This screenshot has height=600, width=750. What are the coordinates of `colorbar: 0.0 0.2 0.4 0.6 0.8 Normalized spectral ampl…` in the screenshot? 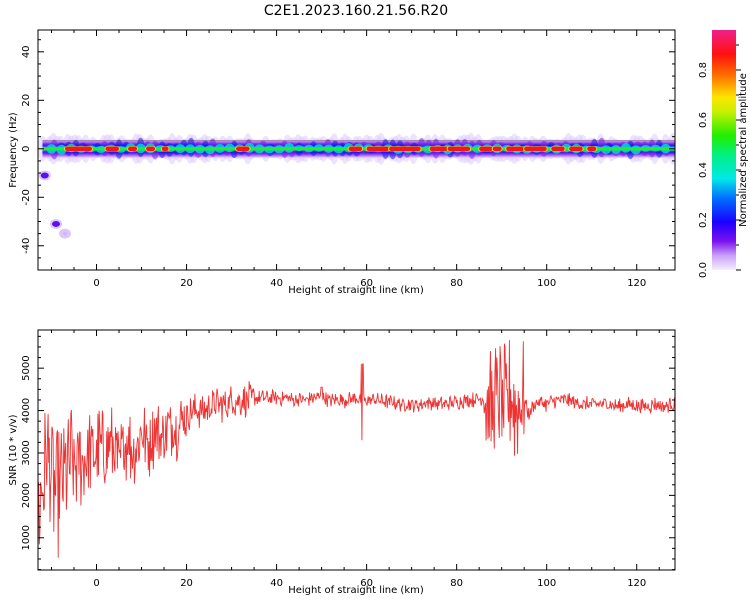 It's located at (723, 154).